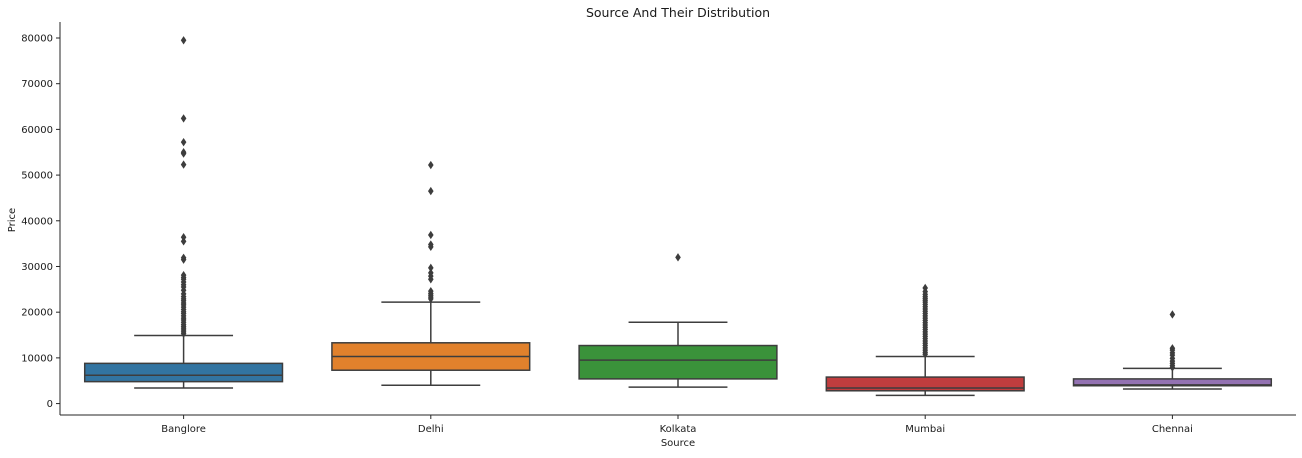 The height and width of the screenshot is (458, 1302). I want to click on x-axis-label: Source, so click(678, 443).